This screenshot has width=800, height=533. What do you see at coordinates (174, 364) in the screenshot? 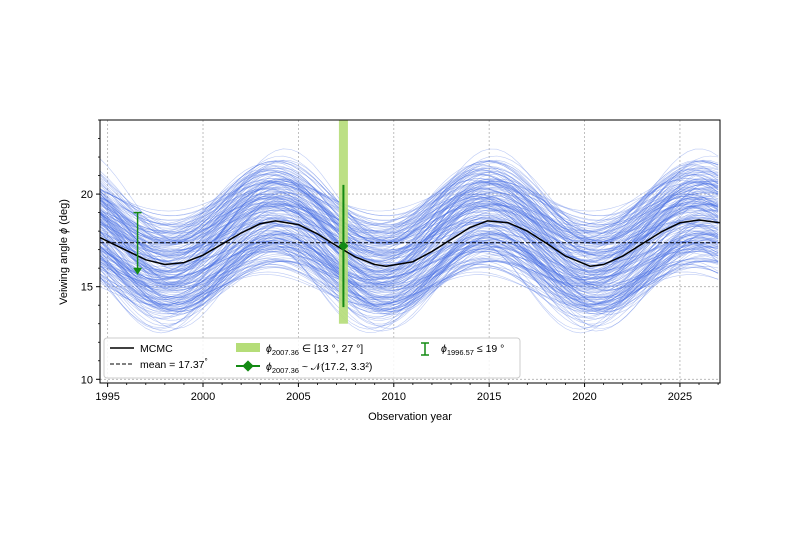
I see `legend-label-mean: mean = 17.37°` at bounding box center [174, 364].